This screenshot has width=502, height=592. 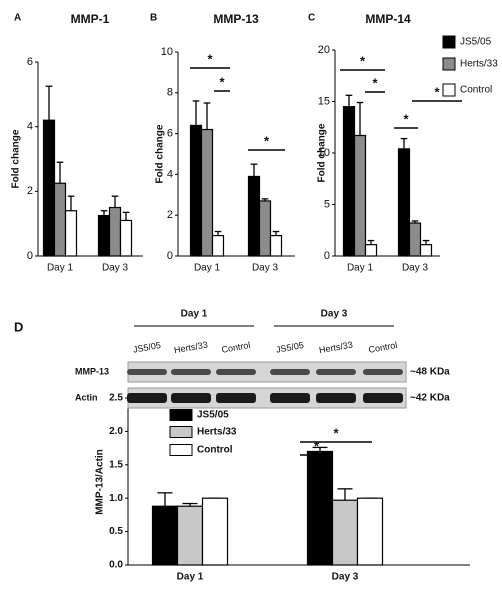 I want to click on chart-title: MMP-1, so click(x=90, y=19).